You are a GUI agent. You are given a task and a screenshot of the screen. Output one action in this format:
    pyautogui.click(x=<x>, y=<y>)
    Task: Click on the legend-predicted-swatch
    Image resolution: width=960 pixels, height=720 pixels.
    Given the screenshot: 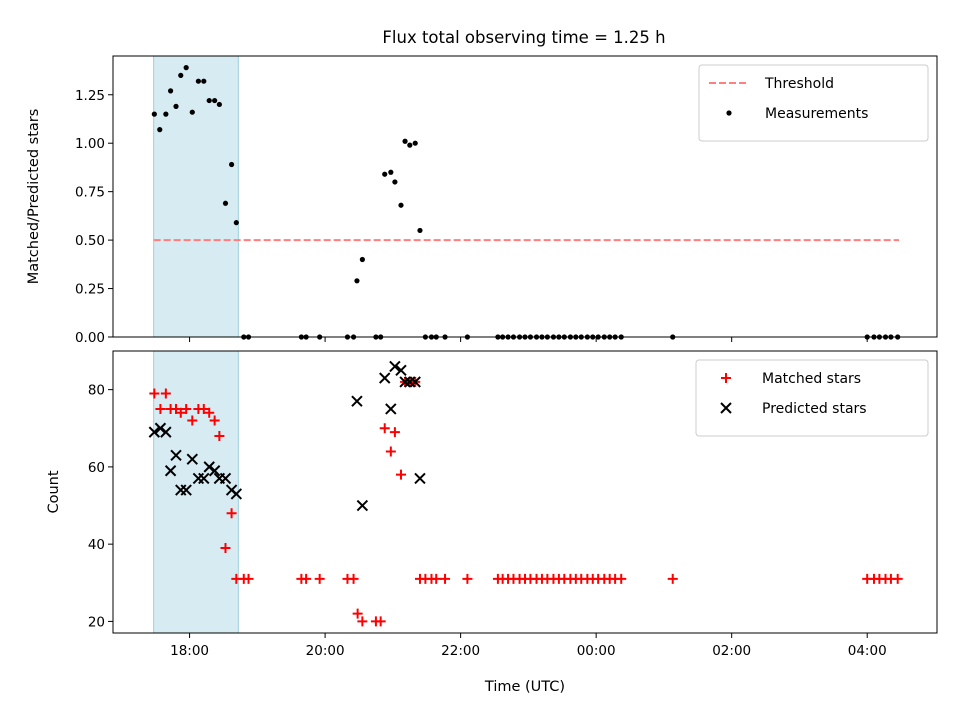 What is the action you would take?
    pyautogui.click(x=726, y=408)
    